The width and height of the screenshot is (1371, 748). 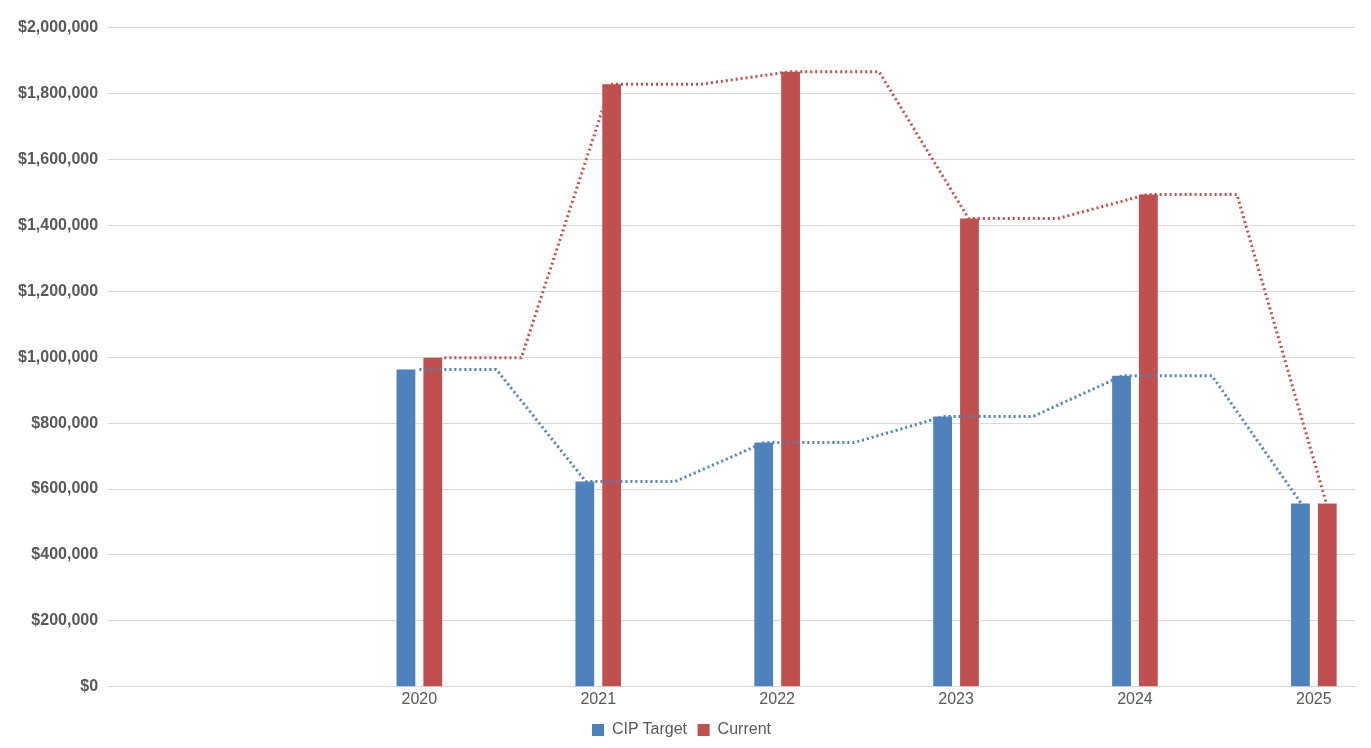 I want to click on x-tick-label: 2022, so click(x=777, y=698).